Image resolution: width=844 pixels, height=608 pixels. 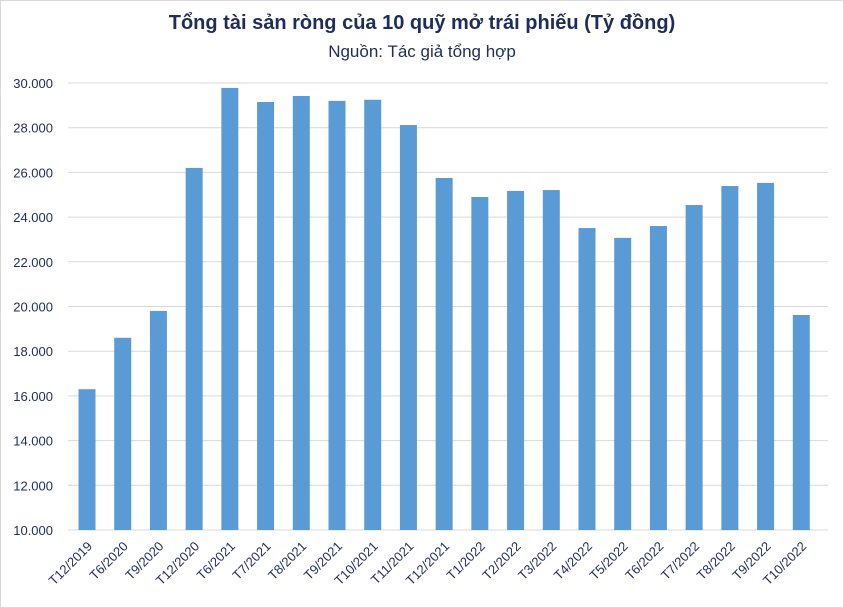 What do you see at coordinates (716, 561) in the screenshot?
I see `x-tick-label: T8/2022` at bounding box center [716, 561].